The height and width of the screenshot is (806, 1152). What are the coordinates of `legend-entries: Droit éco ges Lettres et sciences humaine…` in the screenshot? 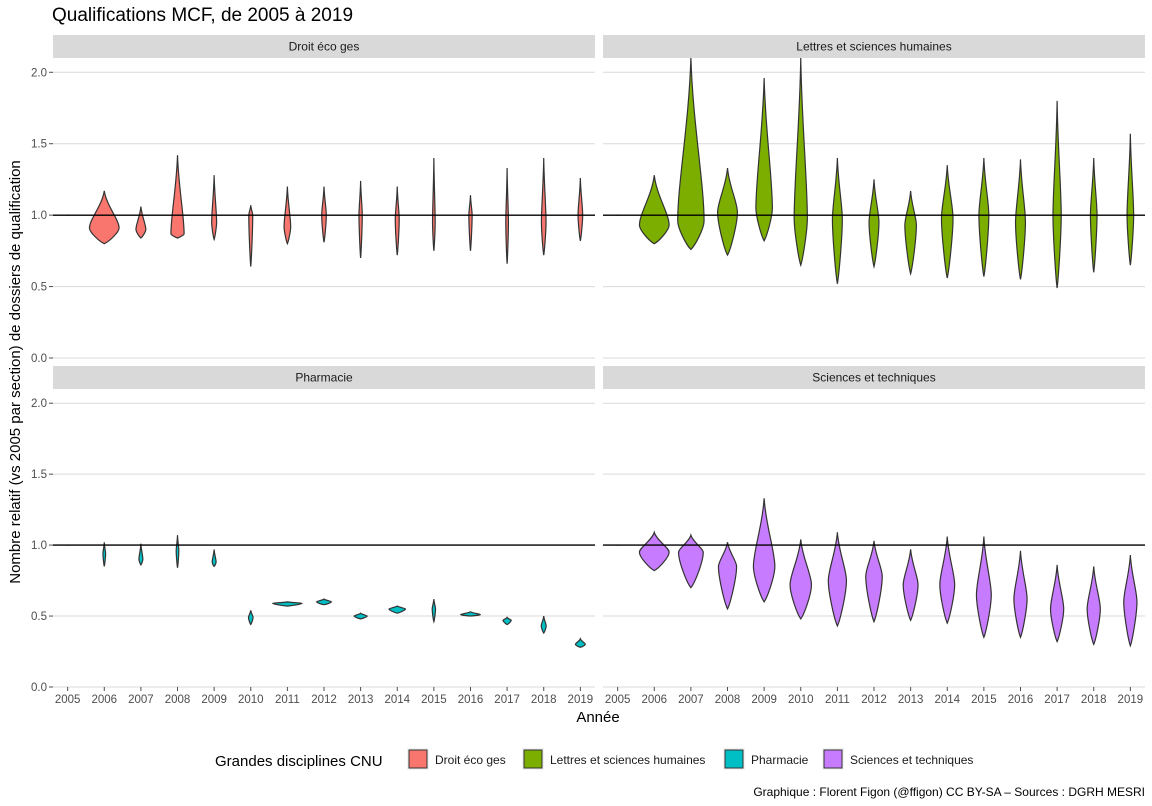 It's located at (690, 759).